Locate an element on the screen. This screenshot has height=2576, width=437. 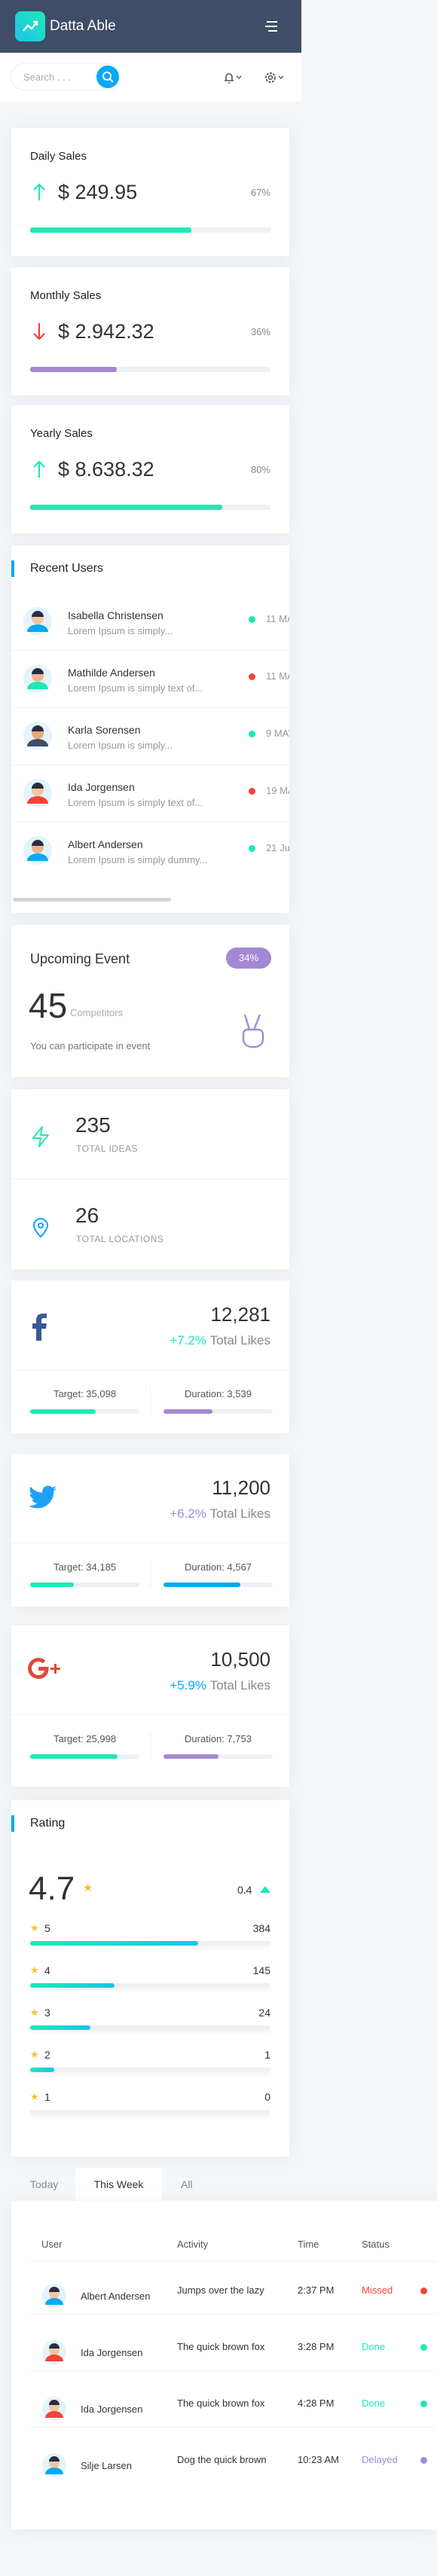
sales-percent: 36% is located at coordinates (260, 332).